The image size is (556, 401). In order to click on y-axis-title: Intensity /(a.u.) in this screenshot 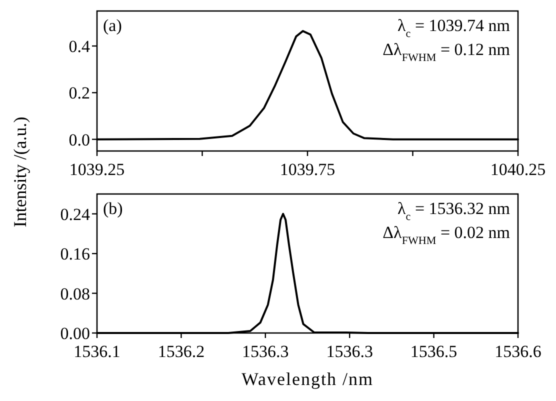, I will do `click(20, 172)`.